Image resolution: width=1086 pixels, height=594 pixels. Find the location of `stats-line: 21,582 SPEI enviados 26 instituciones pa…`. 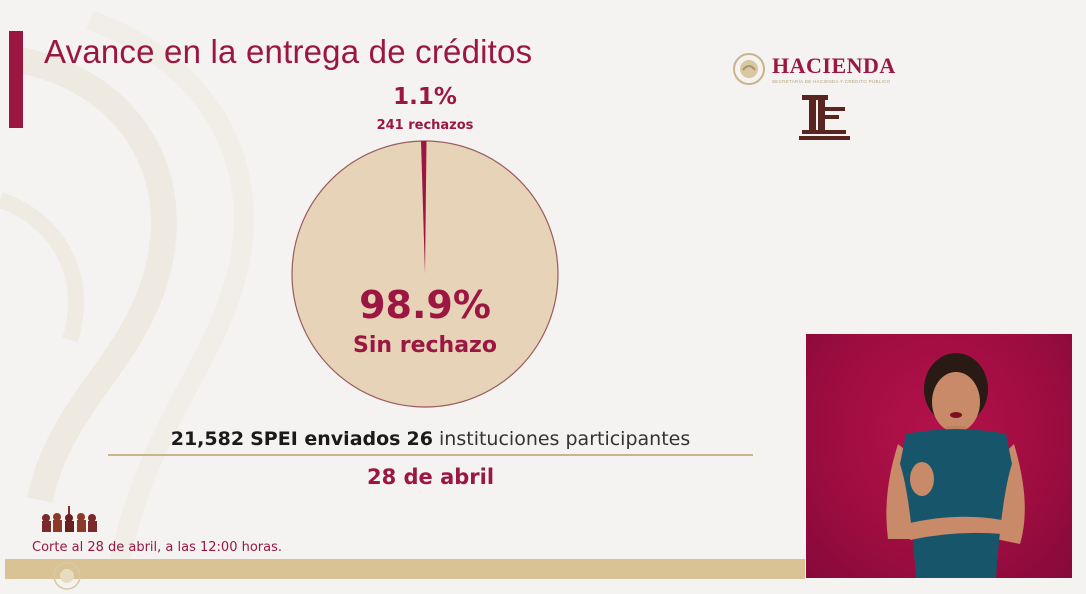

stats-line: 21,582 SPEI enviados 26 instituciones pa… is located at coordinates (430, 439).